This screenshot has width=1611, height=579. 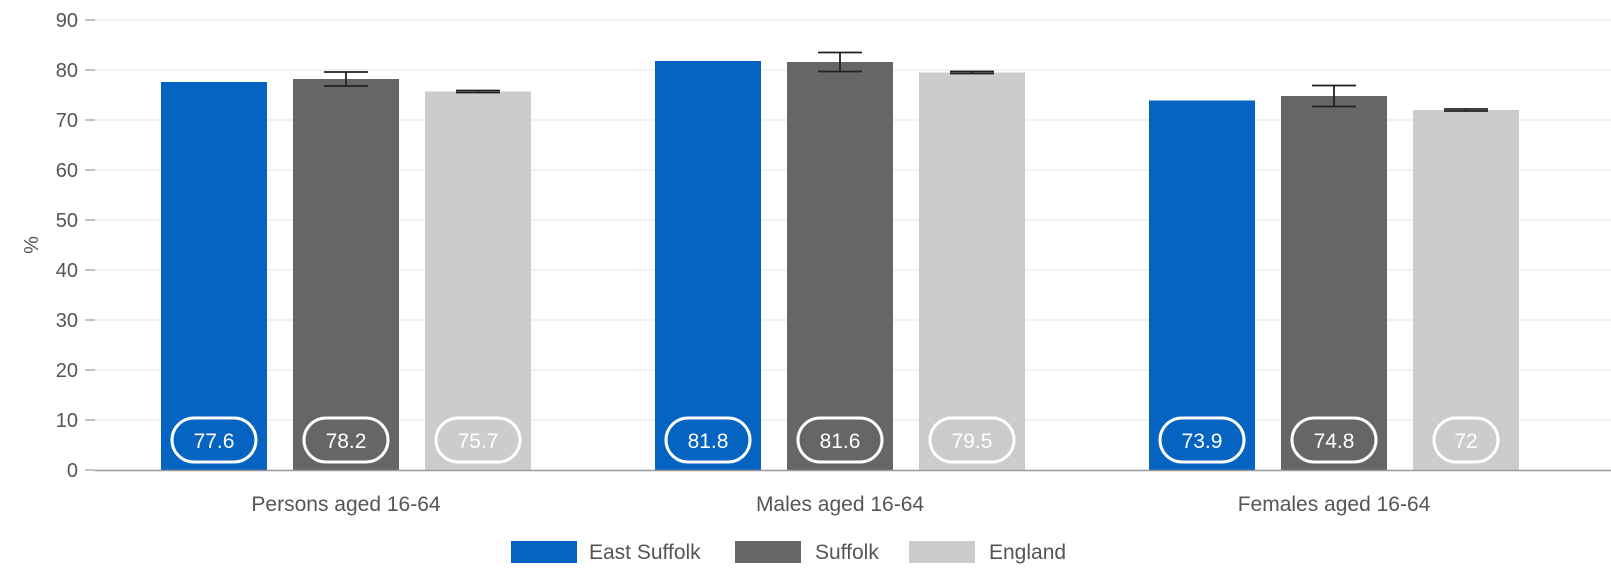 I want to click on y-tick-label: 90, so click(x=67, y=21).